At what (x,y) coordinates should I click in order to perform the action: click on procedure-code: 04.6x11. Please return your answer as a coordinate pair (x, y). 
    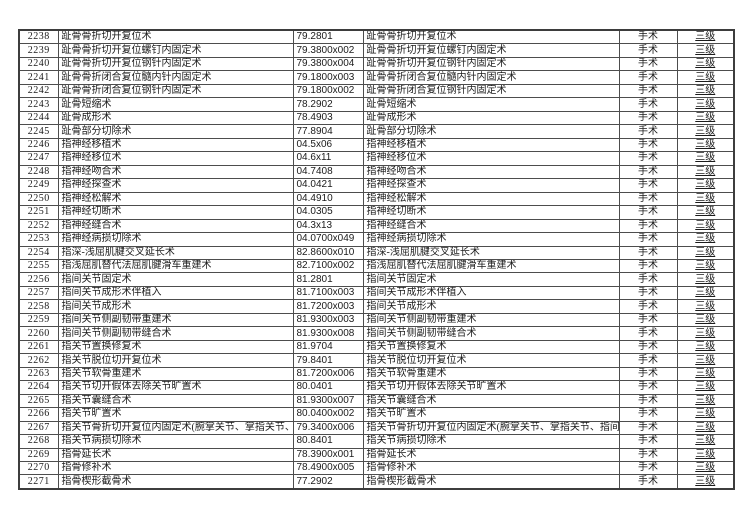
    Looking at the image, I should click on (328, 158).